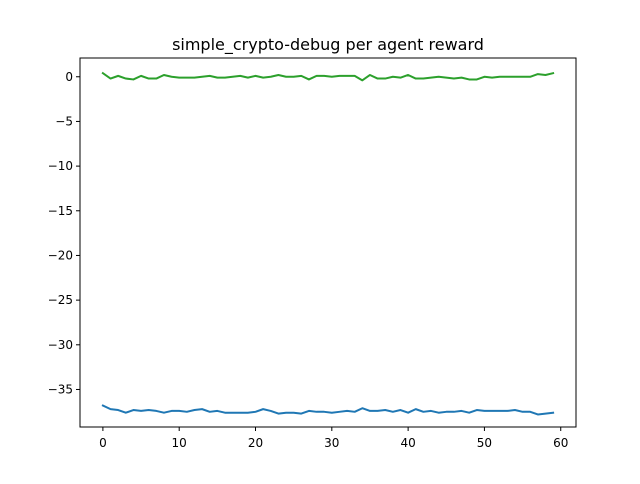 The image size is (640, 484). I want to click on x-axis-ticks: 0 10 20 30 40 50 60, so click(333, 438).